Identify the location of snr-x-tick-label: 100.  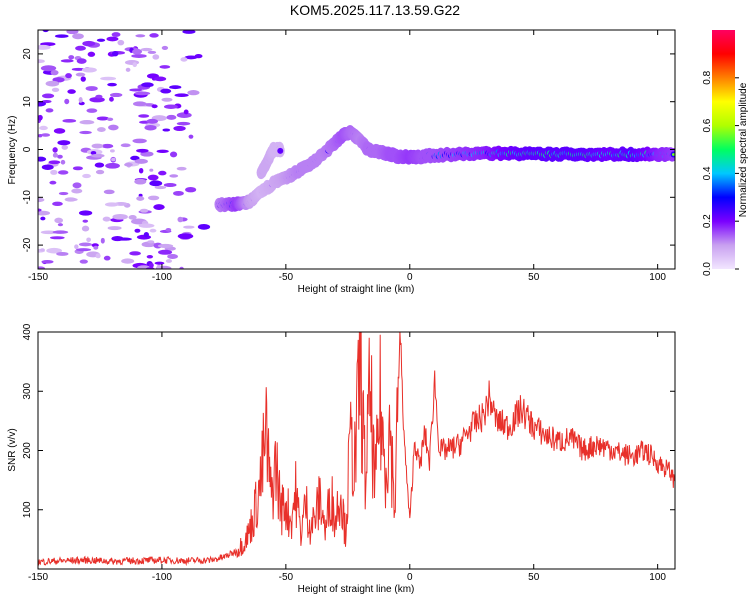
(657, 577).